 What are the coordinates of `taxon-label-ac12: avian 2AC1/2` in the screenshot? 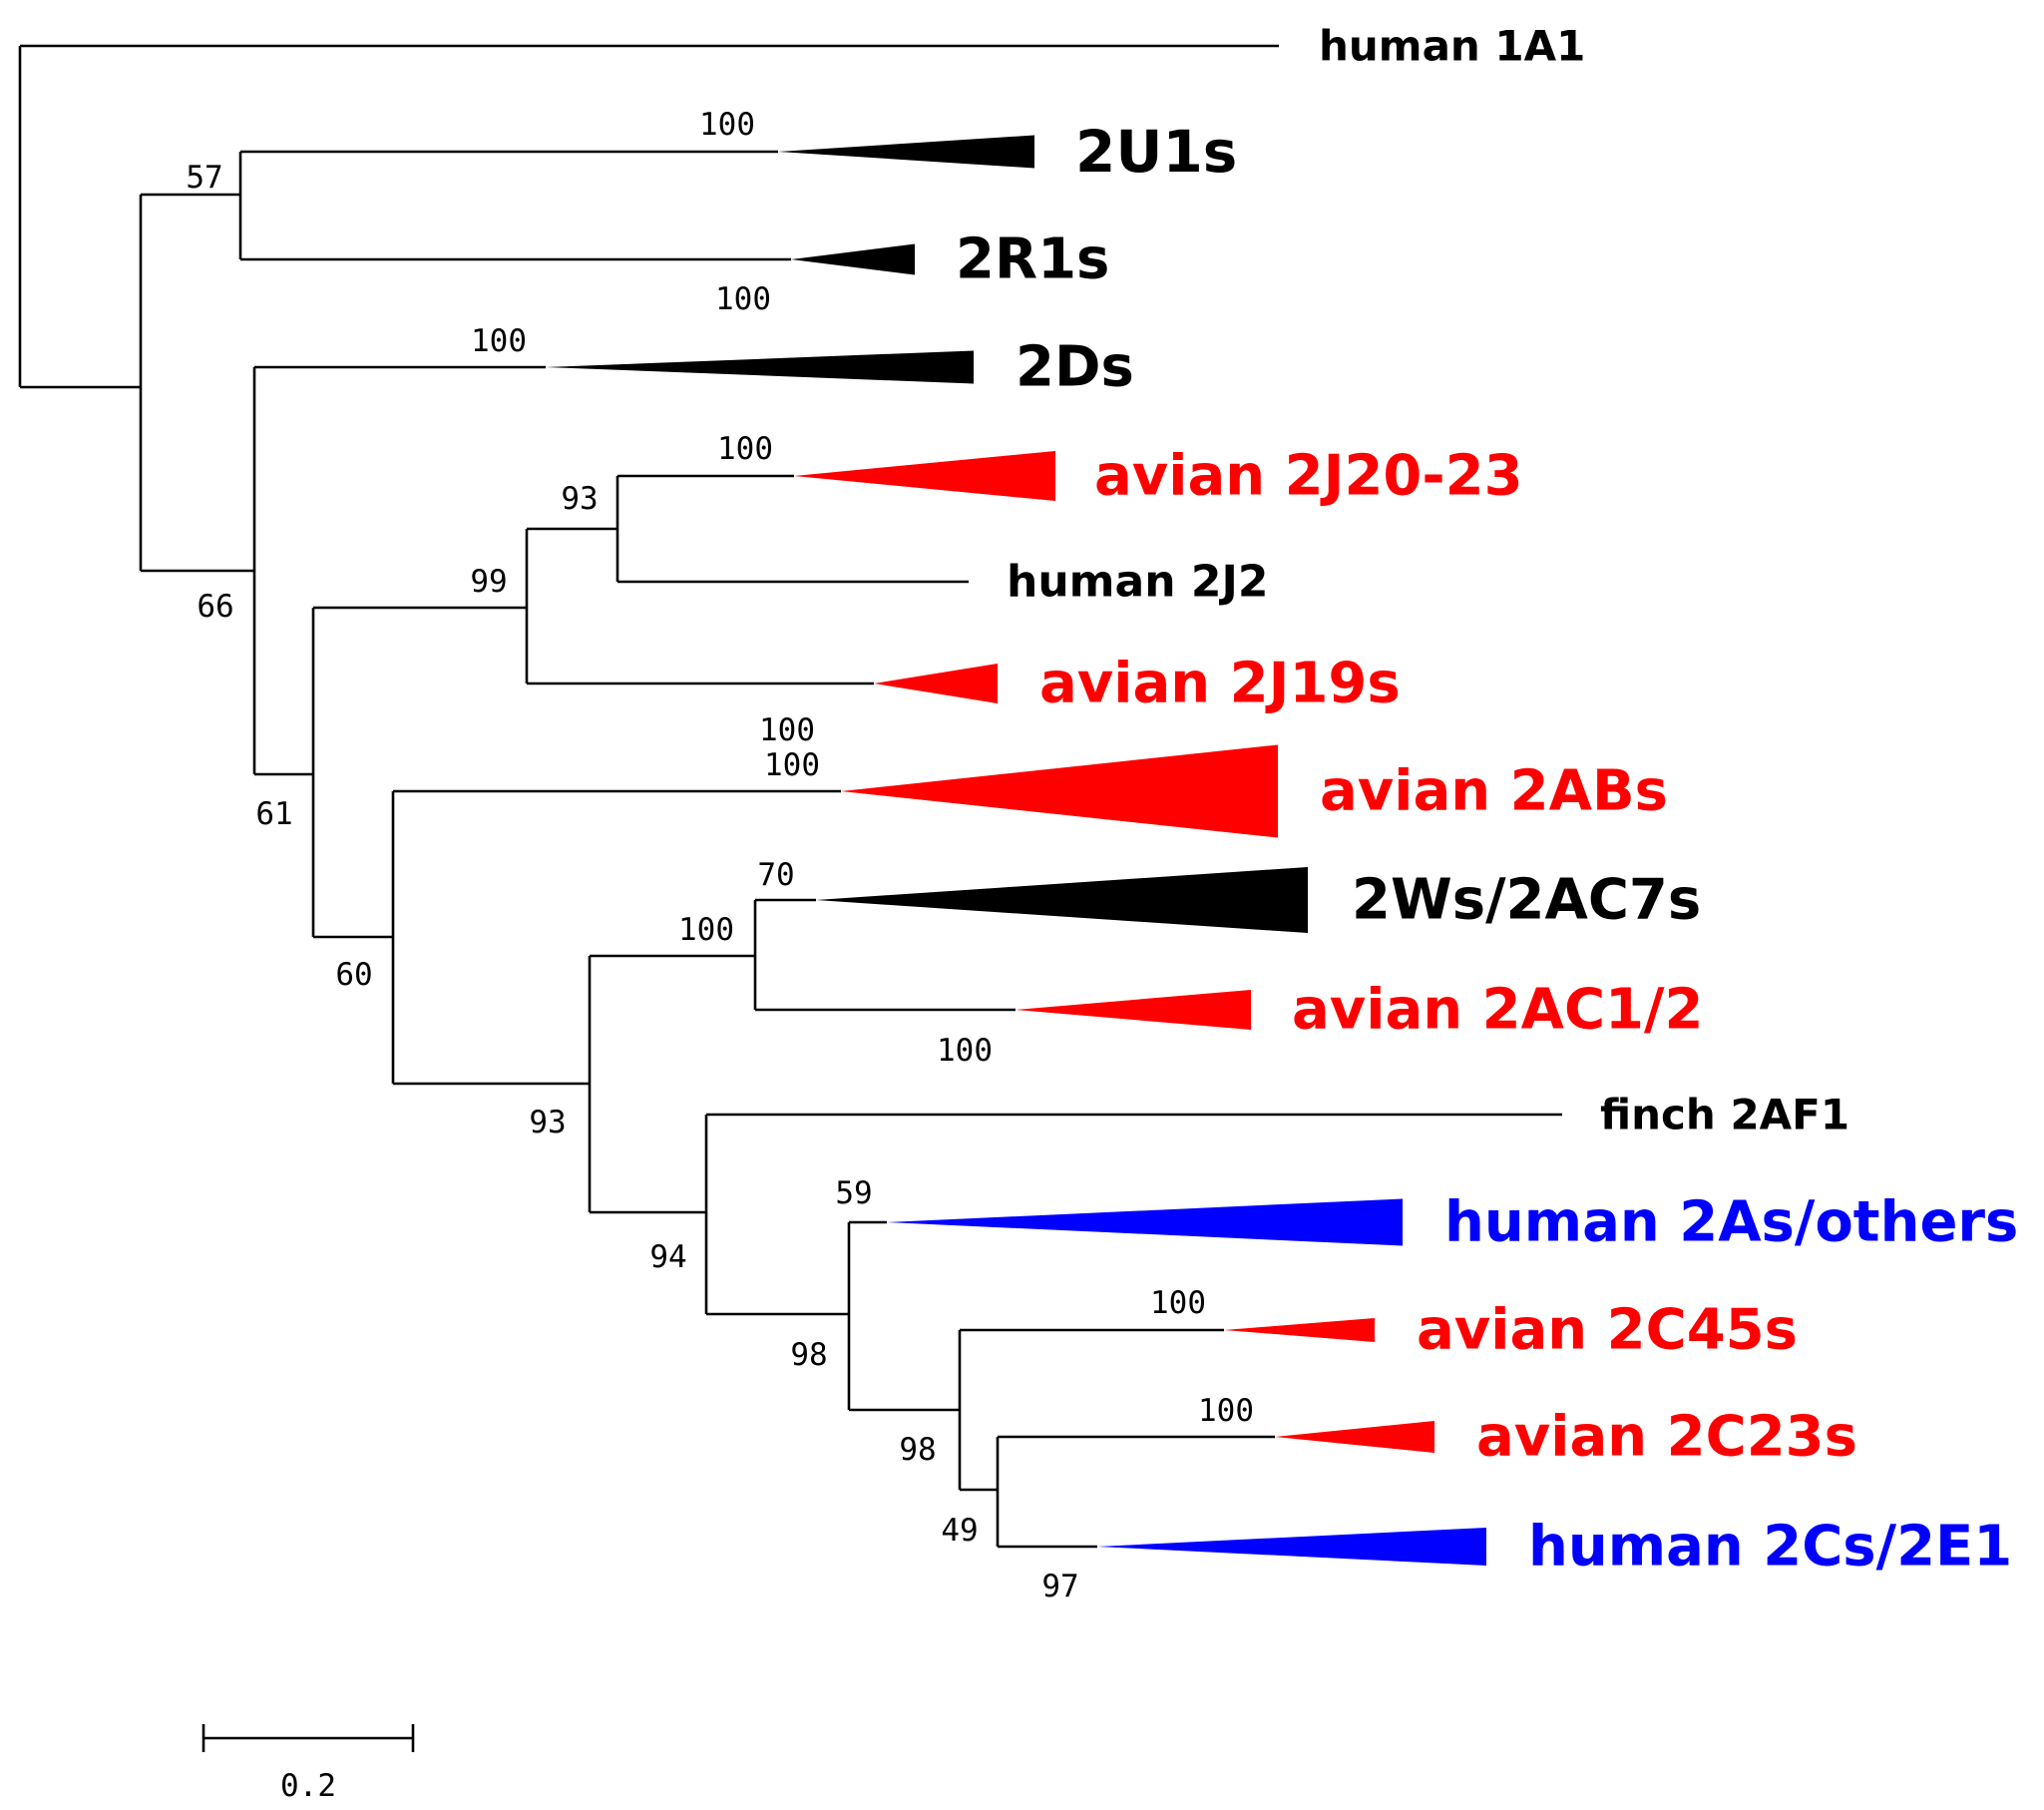 It's located at (1497, 1010).